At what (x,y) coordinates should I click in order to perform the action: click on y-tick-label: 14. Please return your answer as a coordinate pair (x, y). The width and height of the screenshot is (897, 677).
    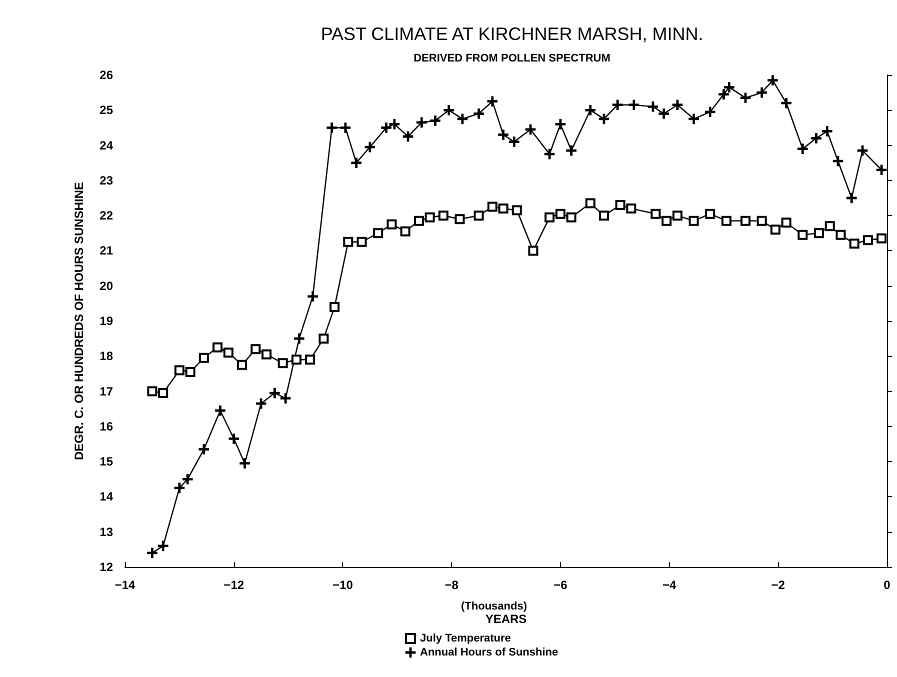
    Looking at the image, I should click on (107, 497).